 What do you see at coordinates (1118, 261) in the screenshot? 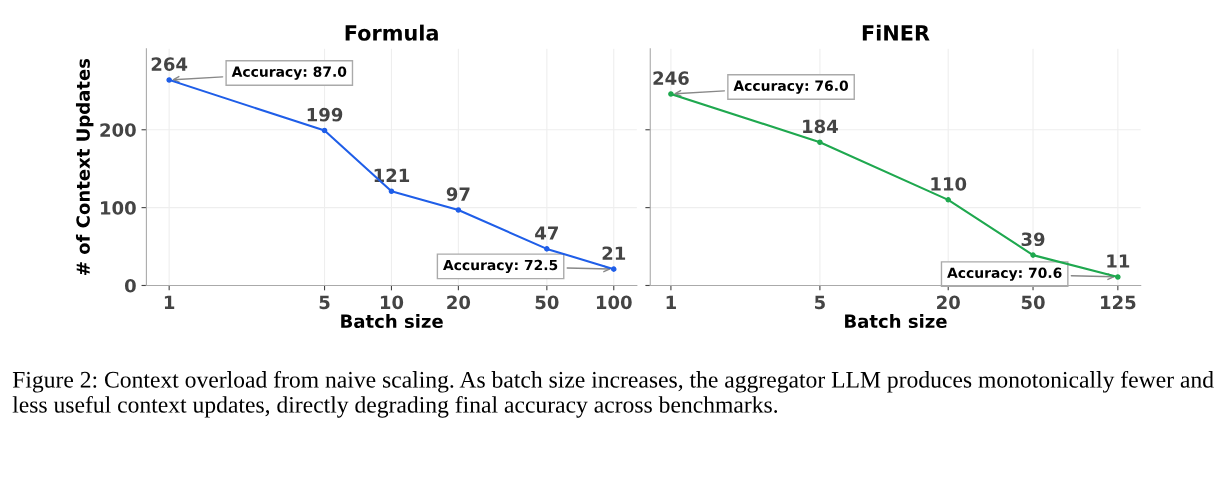
I see `data-label: 11` at bounding box center [1118, 261].